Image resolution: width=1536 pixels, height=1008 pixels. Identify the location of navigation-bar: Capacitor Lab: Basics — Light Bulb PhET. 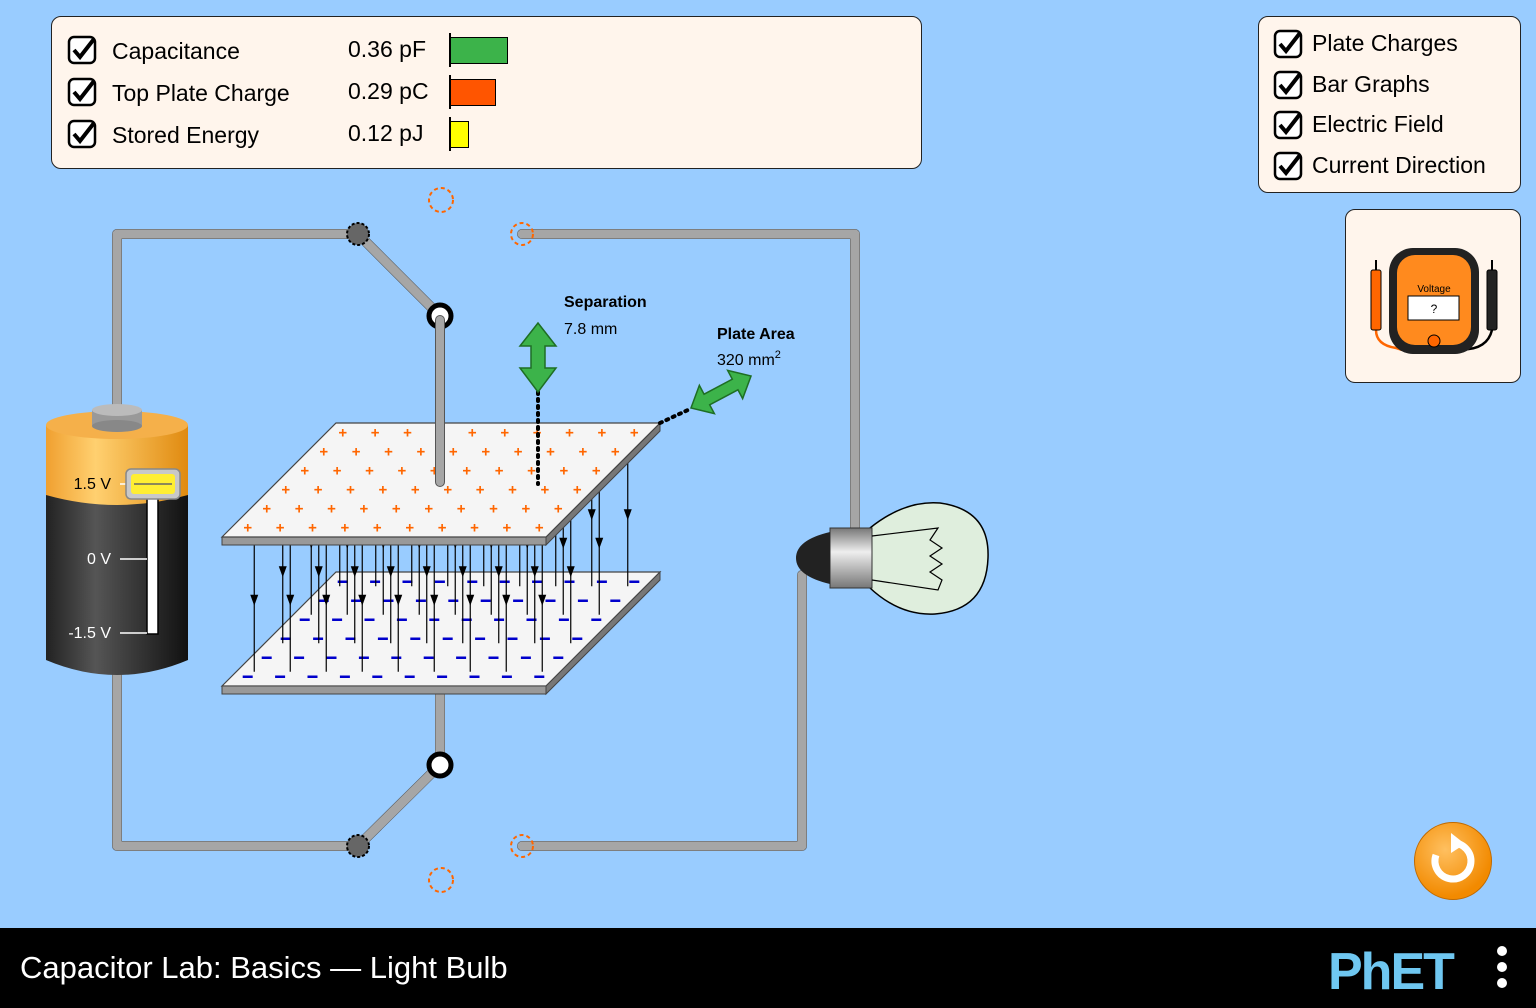
(768, 968).